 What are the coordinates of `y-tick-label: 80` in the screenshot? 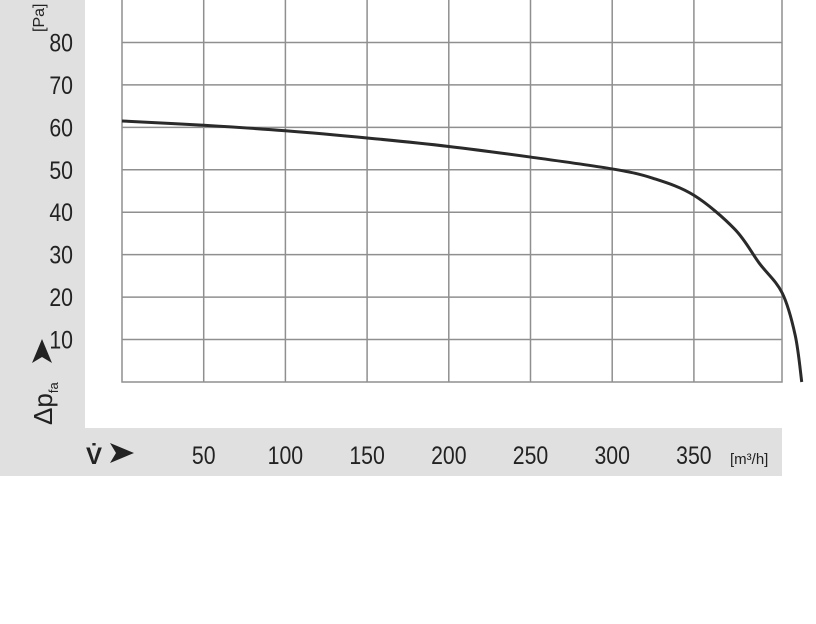 It's located at (61, 43).